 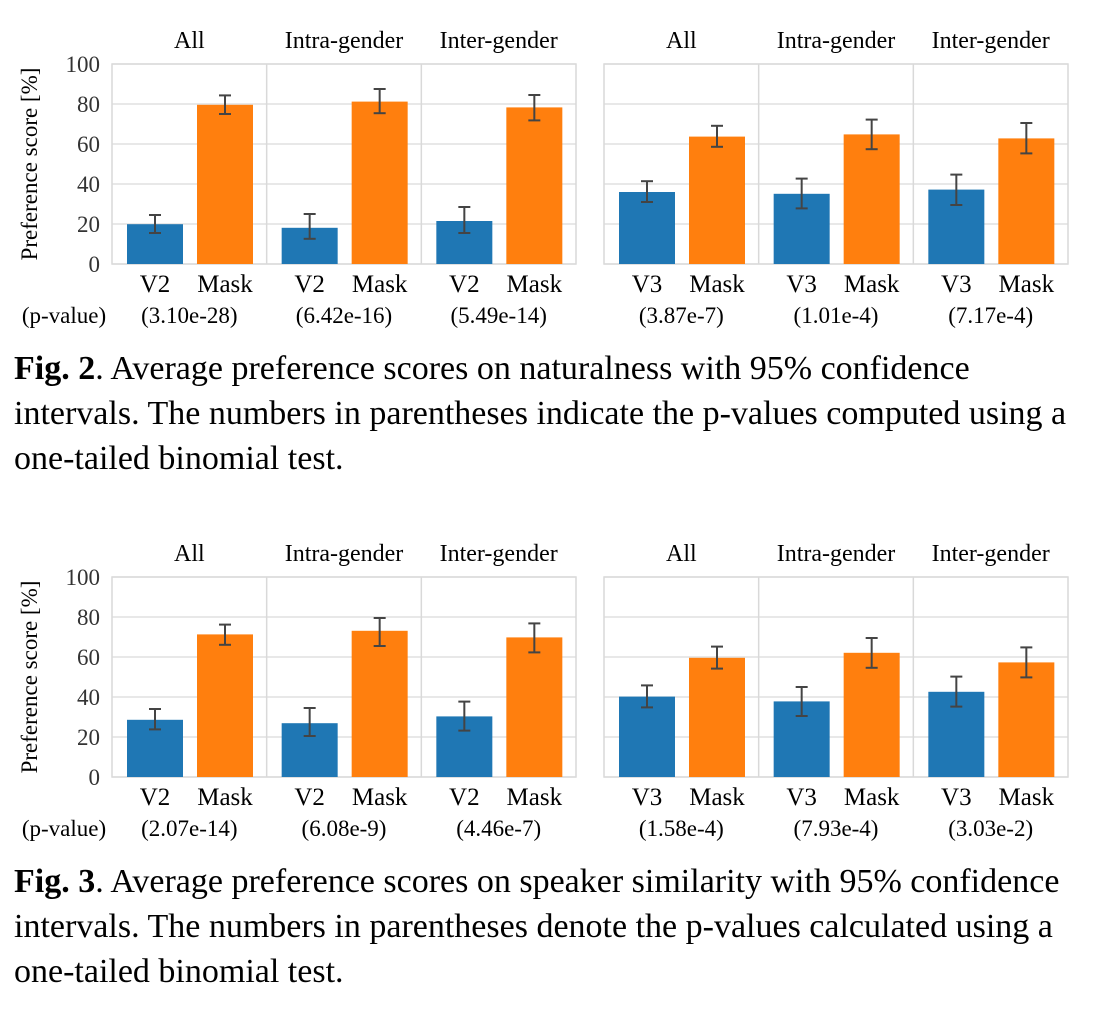 What do you see at coordinates (344, 315) in the screenshot?
I see `pvalue-label: (6.42e-16)` at bounding box center [344, 315].